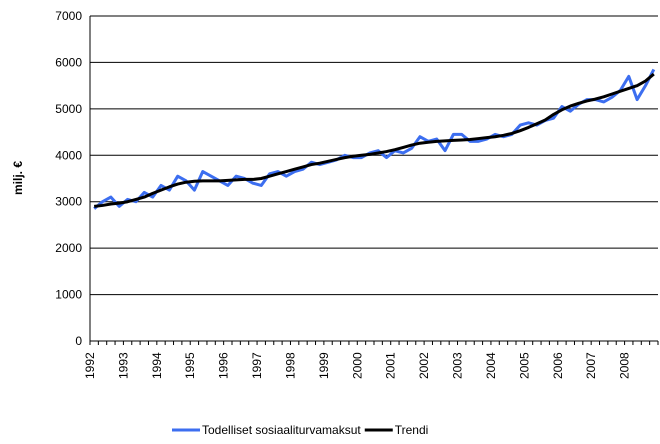  I want to click on y-tick-label: 3000, so click(68, 202).